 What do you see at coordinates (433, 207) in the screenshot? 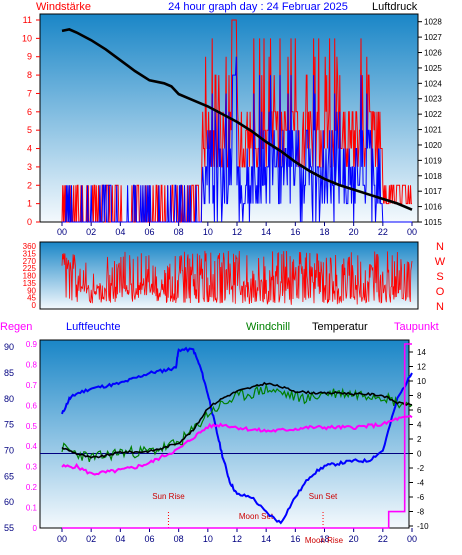
I see `pressure-tick-label: 1016` at bounding box center [433, 207].